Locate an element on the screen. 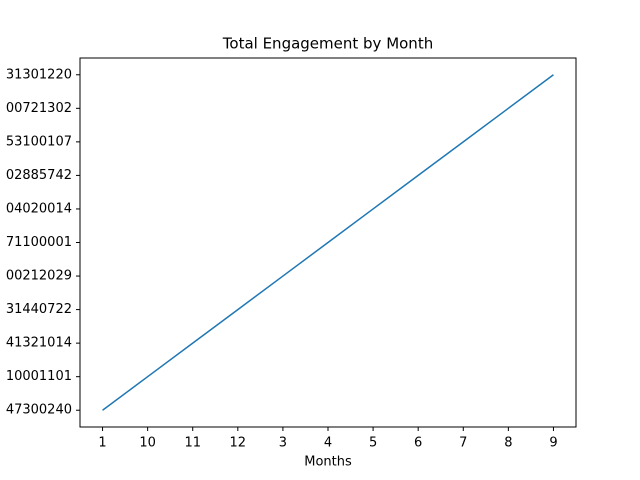 This screenshot has height=480, width=640. x-tick-label: 12 is located at coordinates (238, 443).